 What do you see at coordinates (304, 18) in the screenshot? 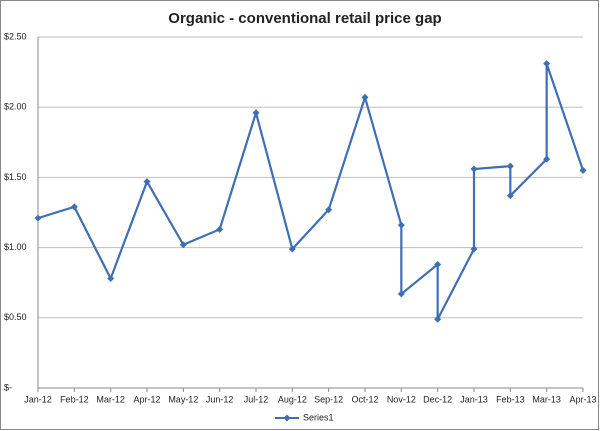
I see `chart-title: Organic - conventional retail price gap` at bounding box center [304, 18].